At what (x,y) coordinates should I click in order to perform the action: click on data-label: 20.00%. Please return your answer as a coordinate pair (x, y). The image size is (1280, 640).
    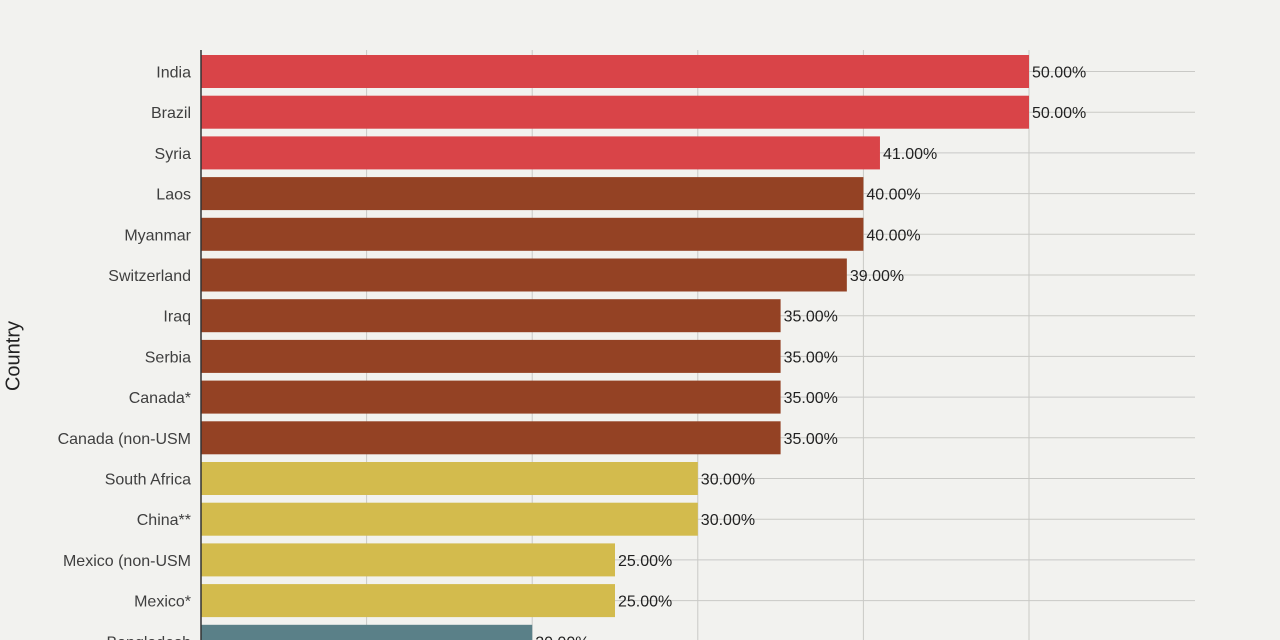
    Looking at the image, I should click on (562, 637).